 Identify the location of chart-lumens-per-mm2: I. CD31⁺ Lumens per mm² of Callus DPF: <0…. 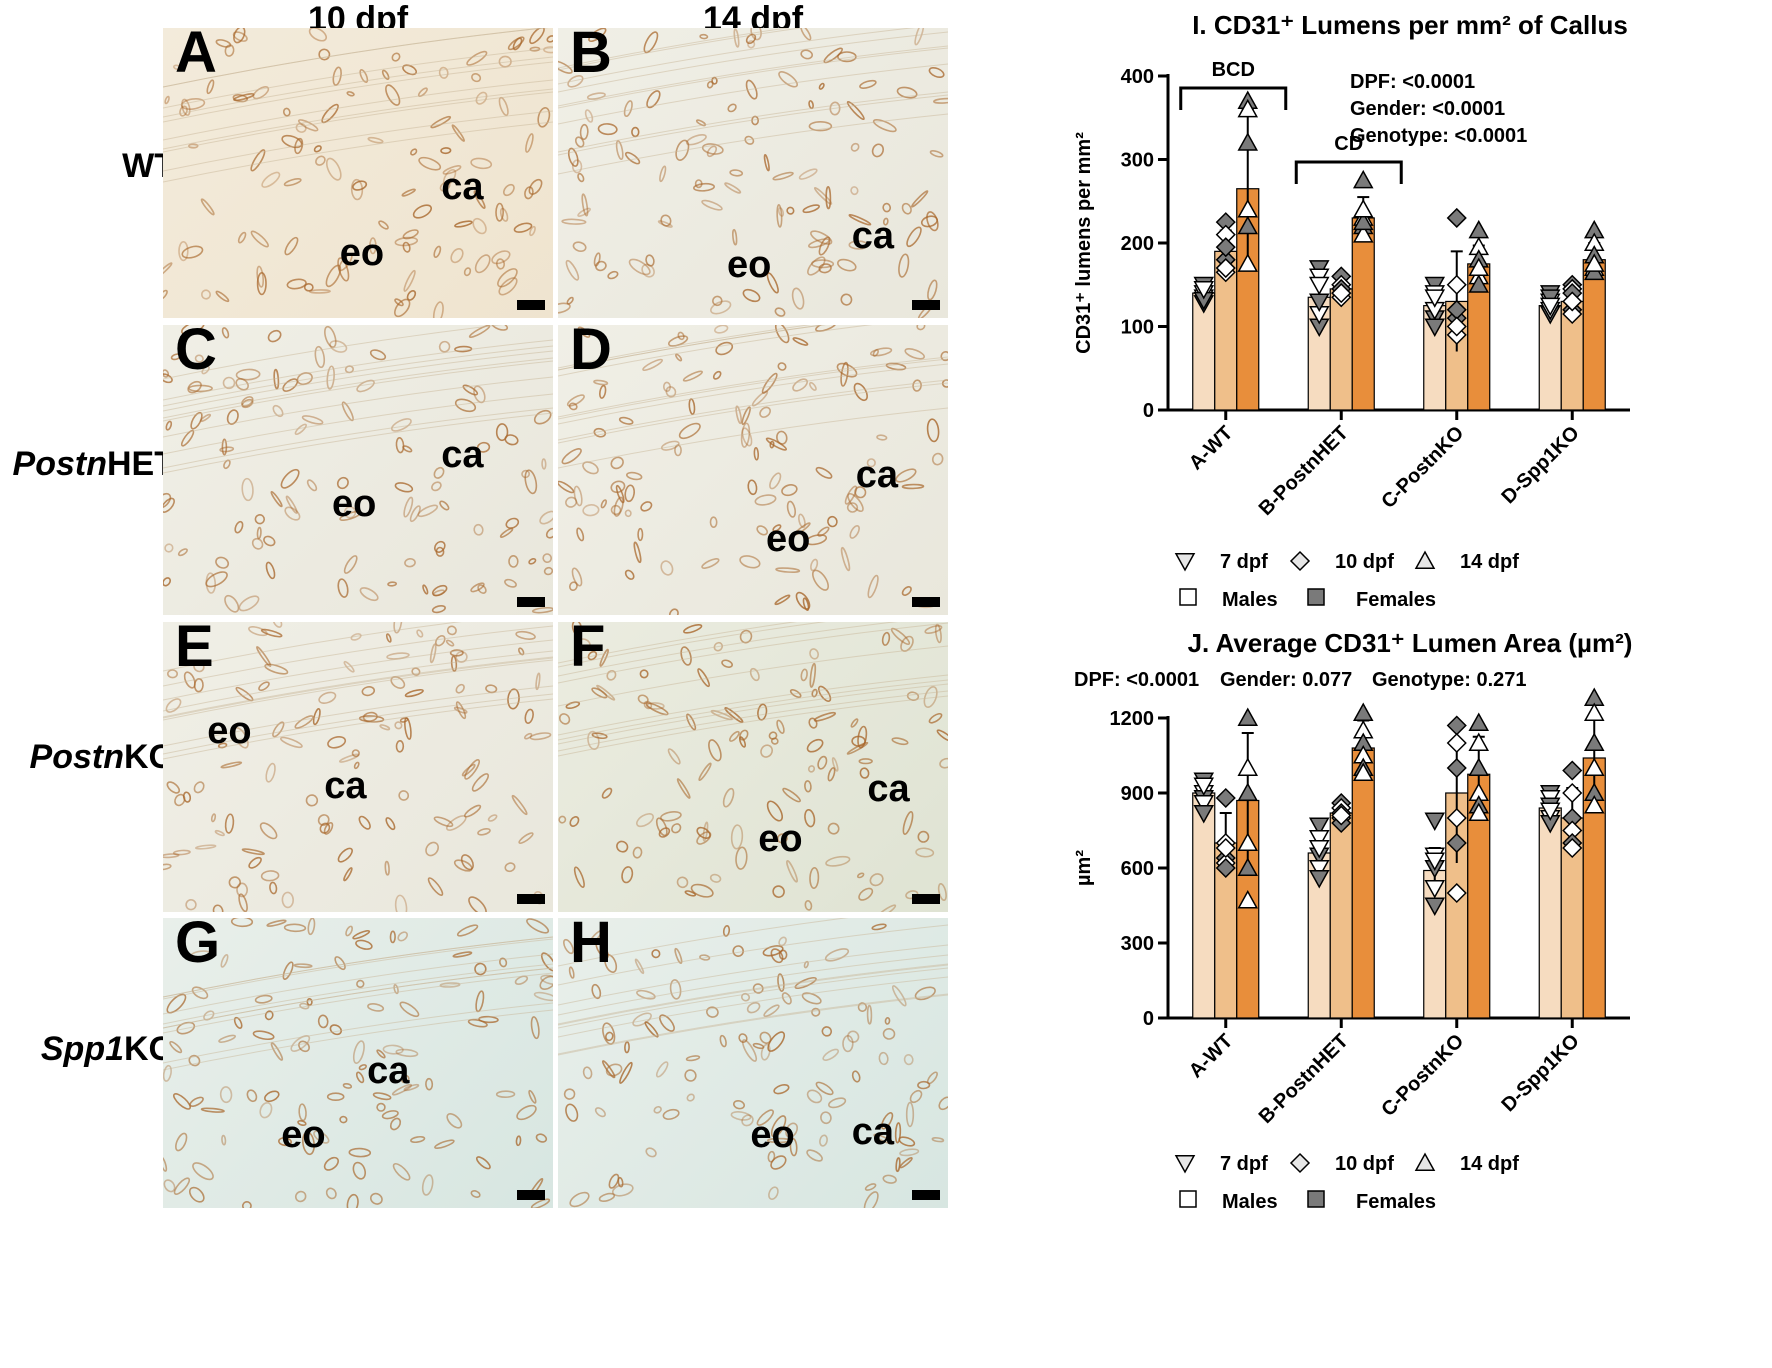
(1351, 310).